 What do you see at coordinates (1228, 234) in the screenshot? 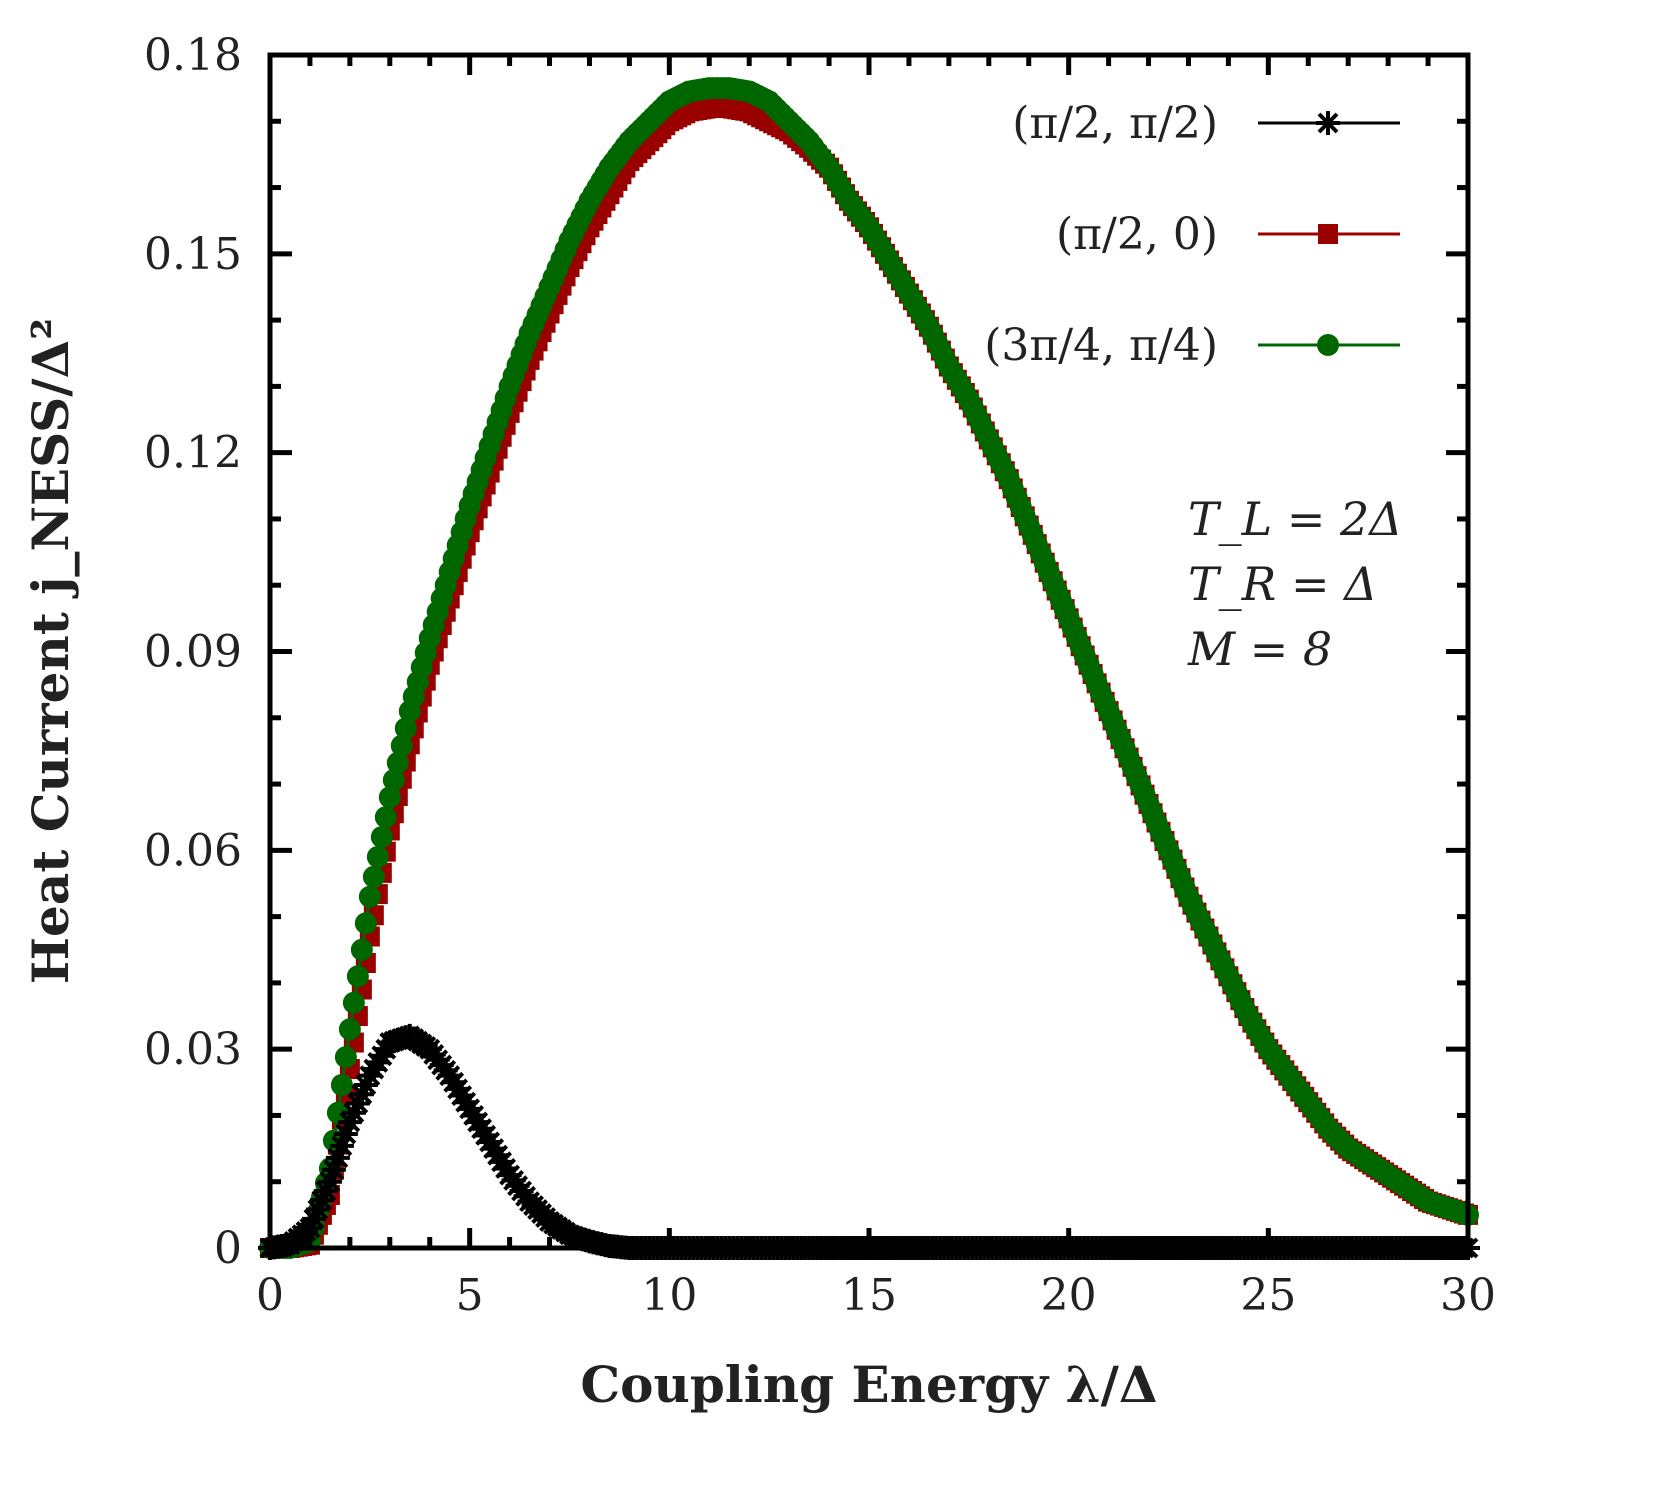
I see `legend-item: (π/2, 0)` at bounding box center [1228, 234].